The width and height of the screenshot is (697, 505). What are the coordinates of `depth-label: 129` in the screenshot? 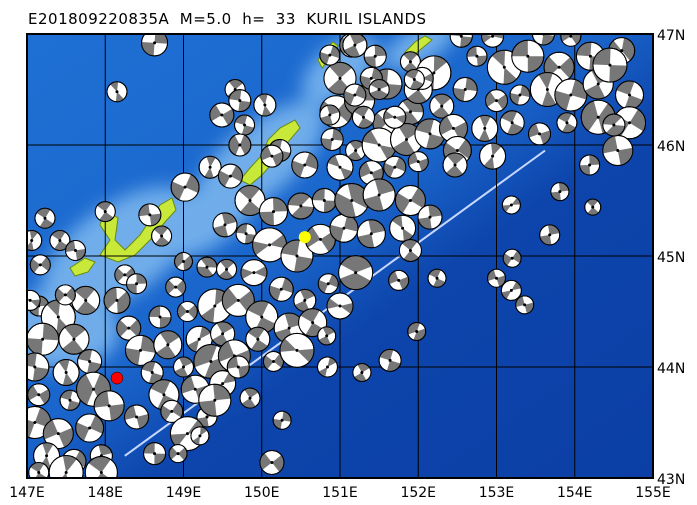 It's located at (5, 1).